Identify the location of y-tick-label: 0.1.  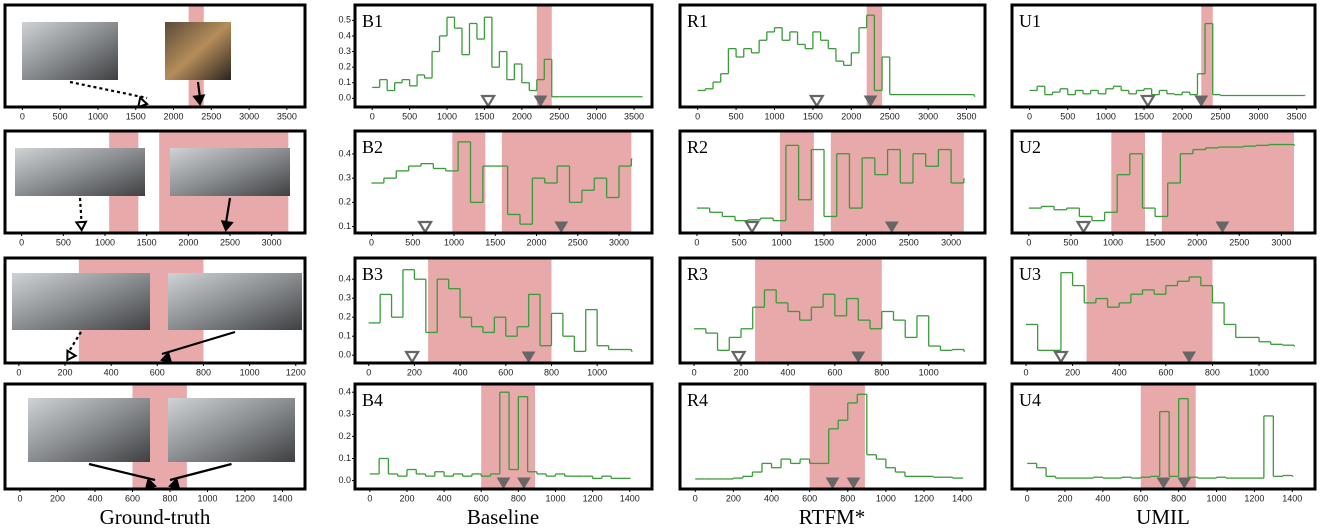
(344, 458).